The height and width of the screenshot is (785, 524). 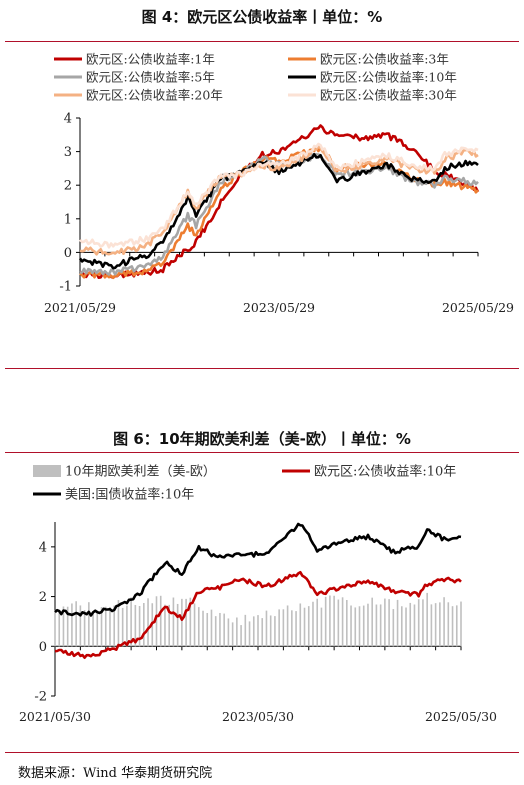 I want to click on x-tick-label: 2021/05/30, so click(x=55, y=716).